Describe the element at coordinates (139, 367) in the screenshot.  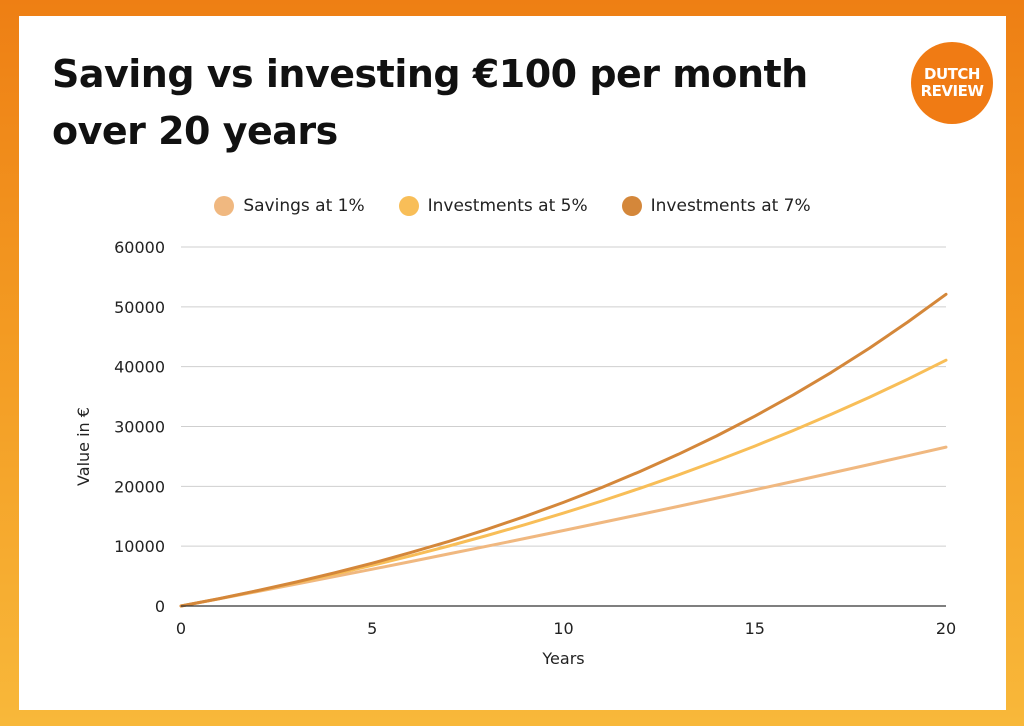
I see `y-tick-label: 40000` at that location.